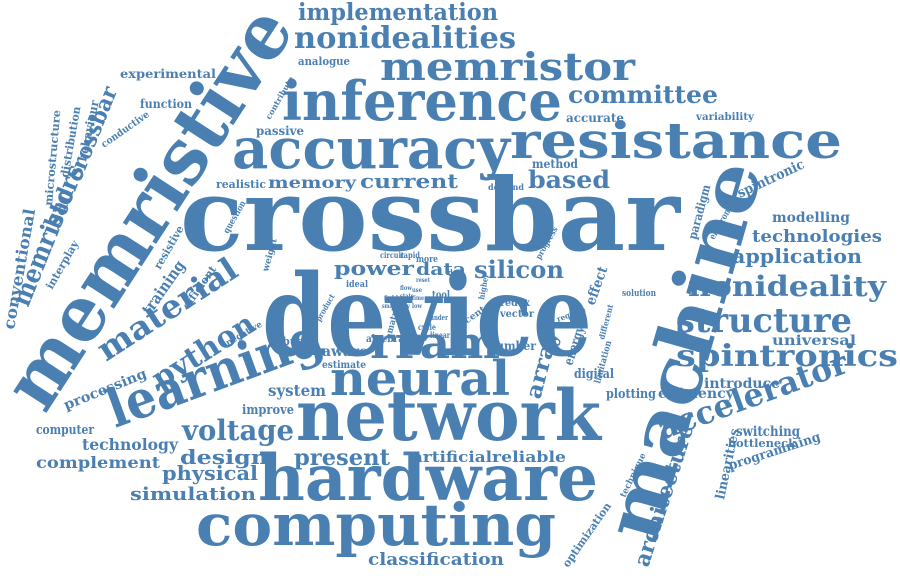 This screenshot has width=900, height=578. I want to click on word-device: device, so click(427, 316).